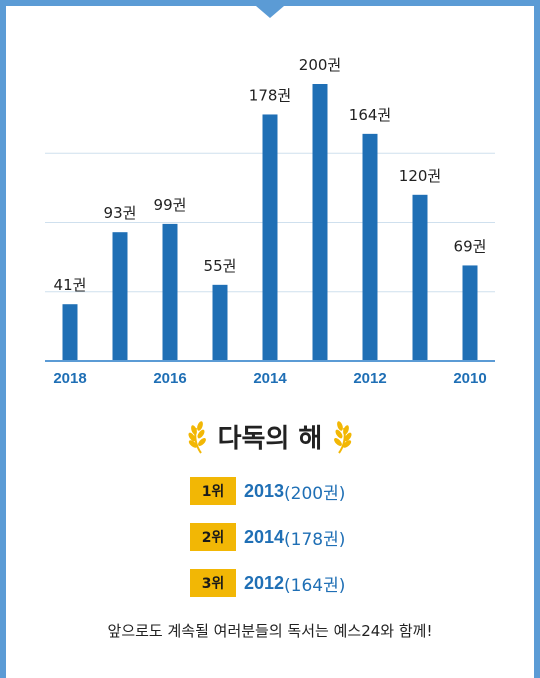  What do you see at coordinates (264, 490) in the screenshot?
I see `rank-year: 2013` at bounding box center [264, 490].